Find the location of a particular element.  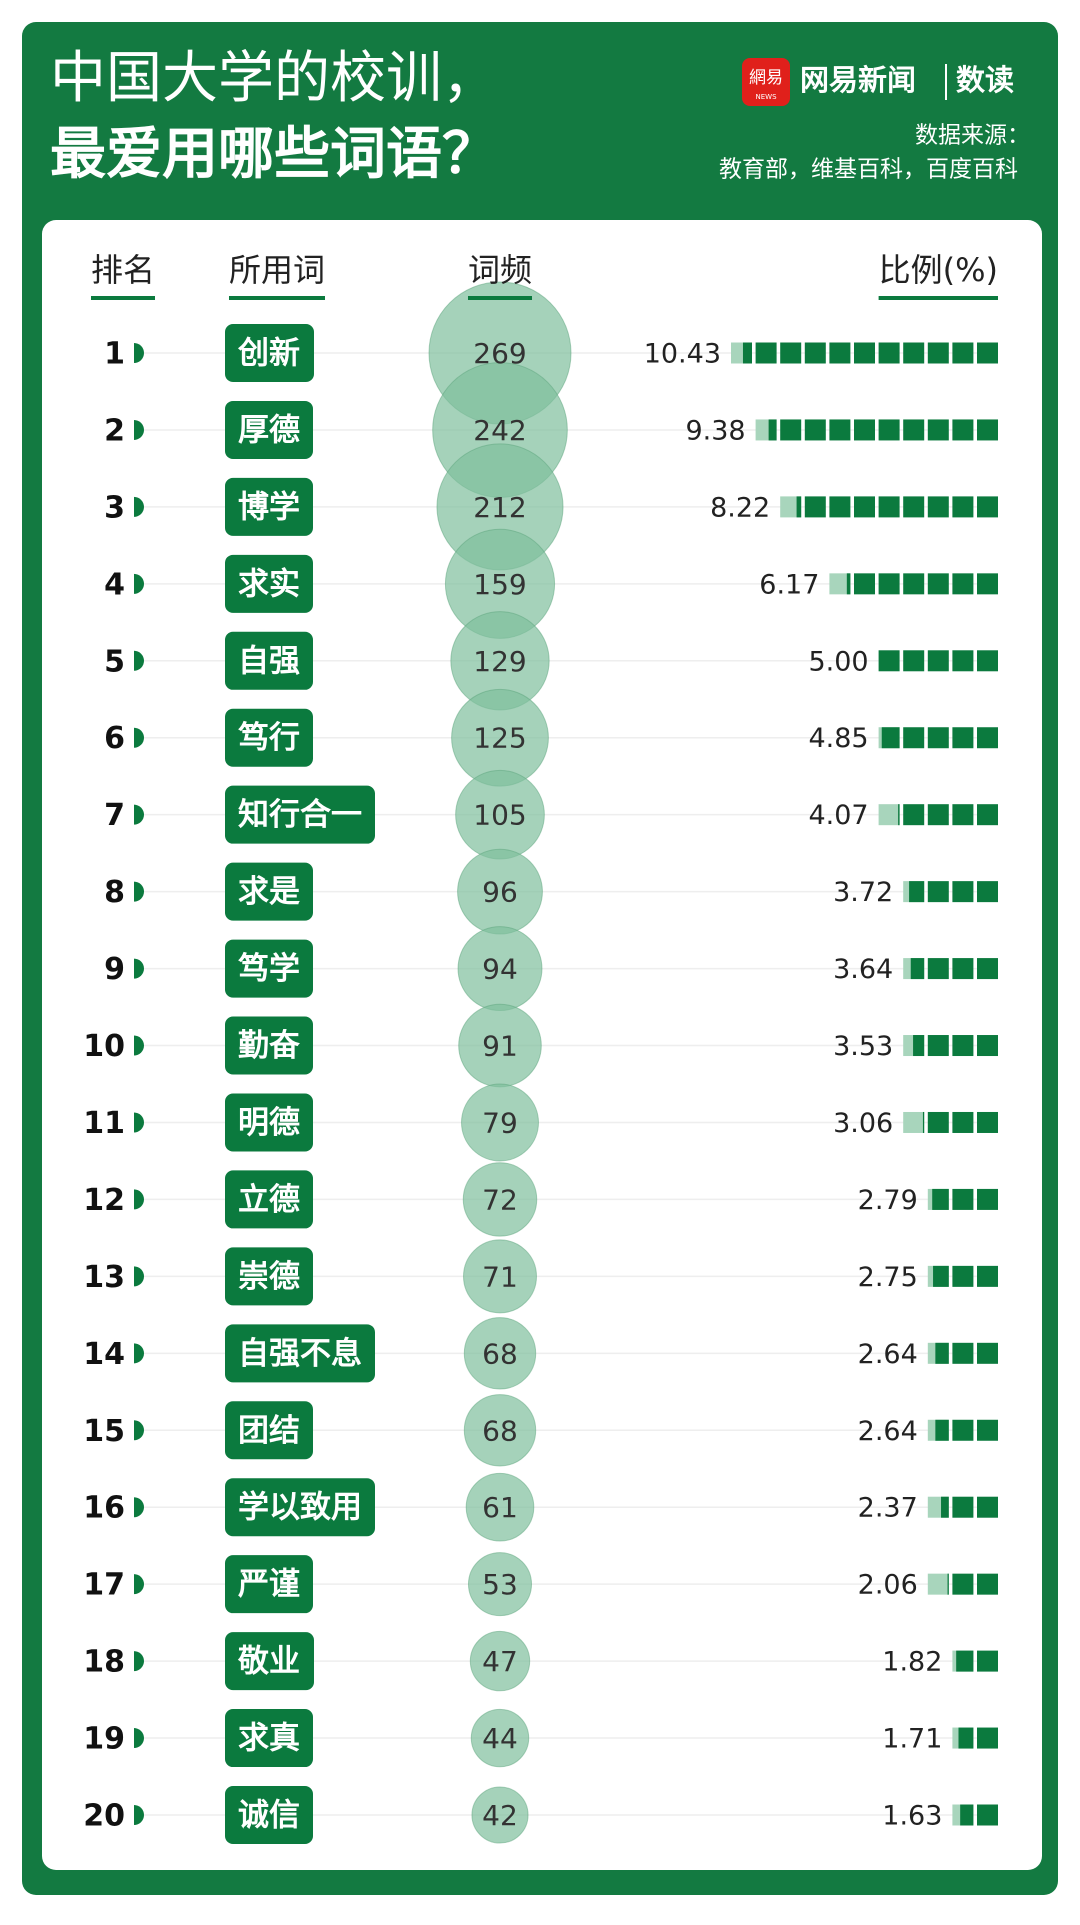

ratio-label: 1.63 is located at coordinates (912, 1816).